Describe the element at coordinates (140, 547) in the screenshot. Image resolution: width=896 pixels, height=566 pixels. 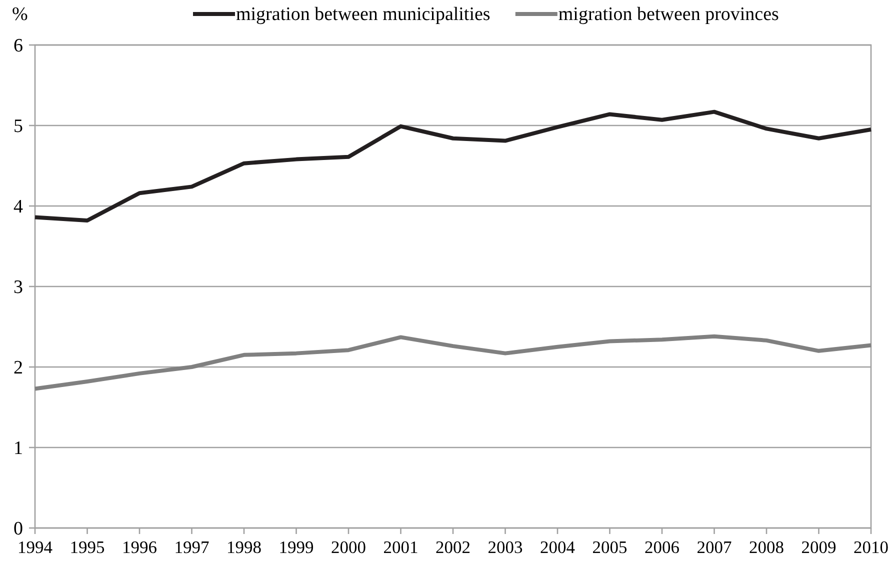
I see `x-tick-label: 1996` at that location.